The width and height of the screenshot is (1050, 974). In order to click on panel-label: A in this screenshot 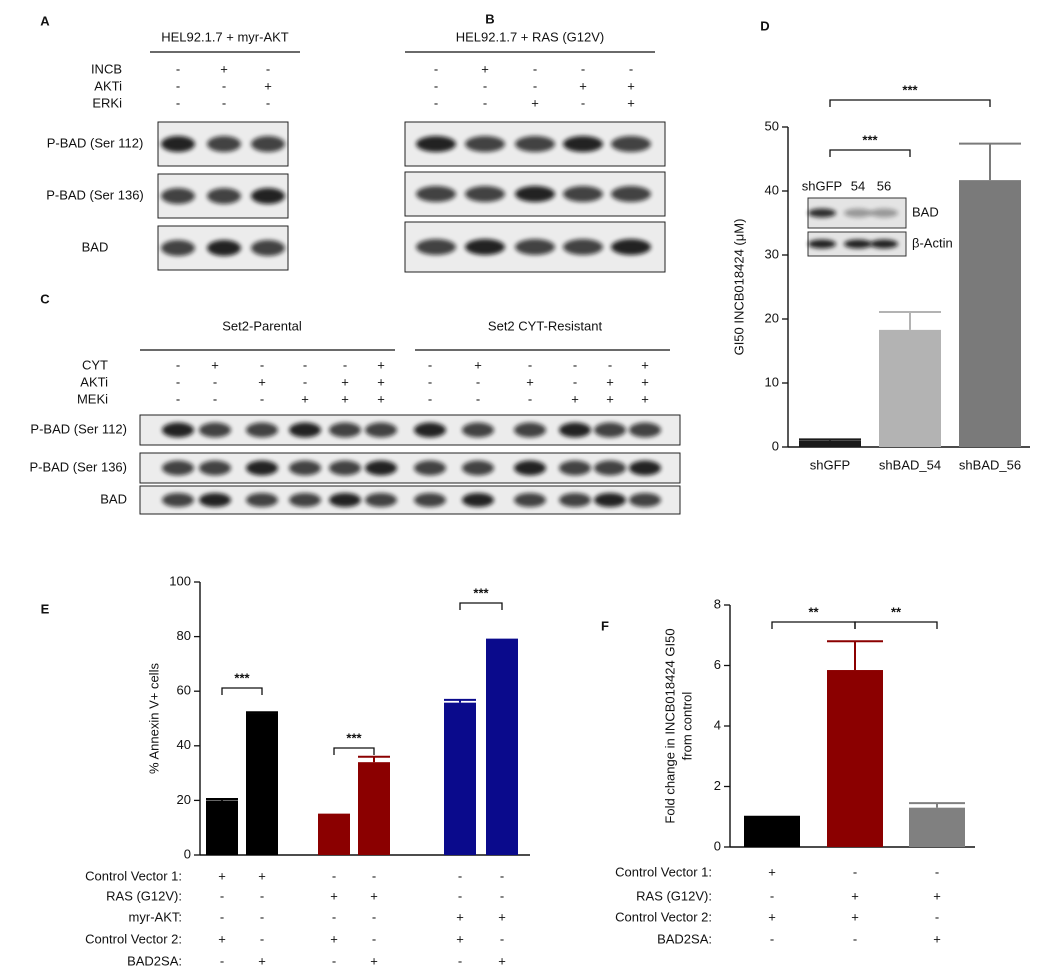, I will do `click(45, 20)`.